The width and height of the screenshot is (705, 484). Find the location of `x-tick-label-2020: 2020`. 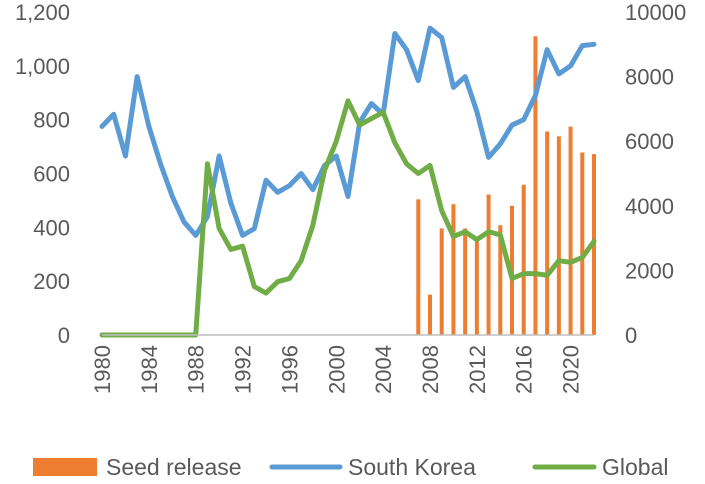

x-tick-label-2020: 2020 is located at coordinates (571, 369).